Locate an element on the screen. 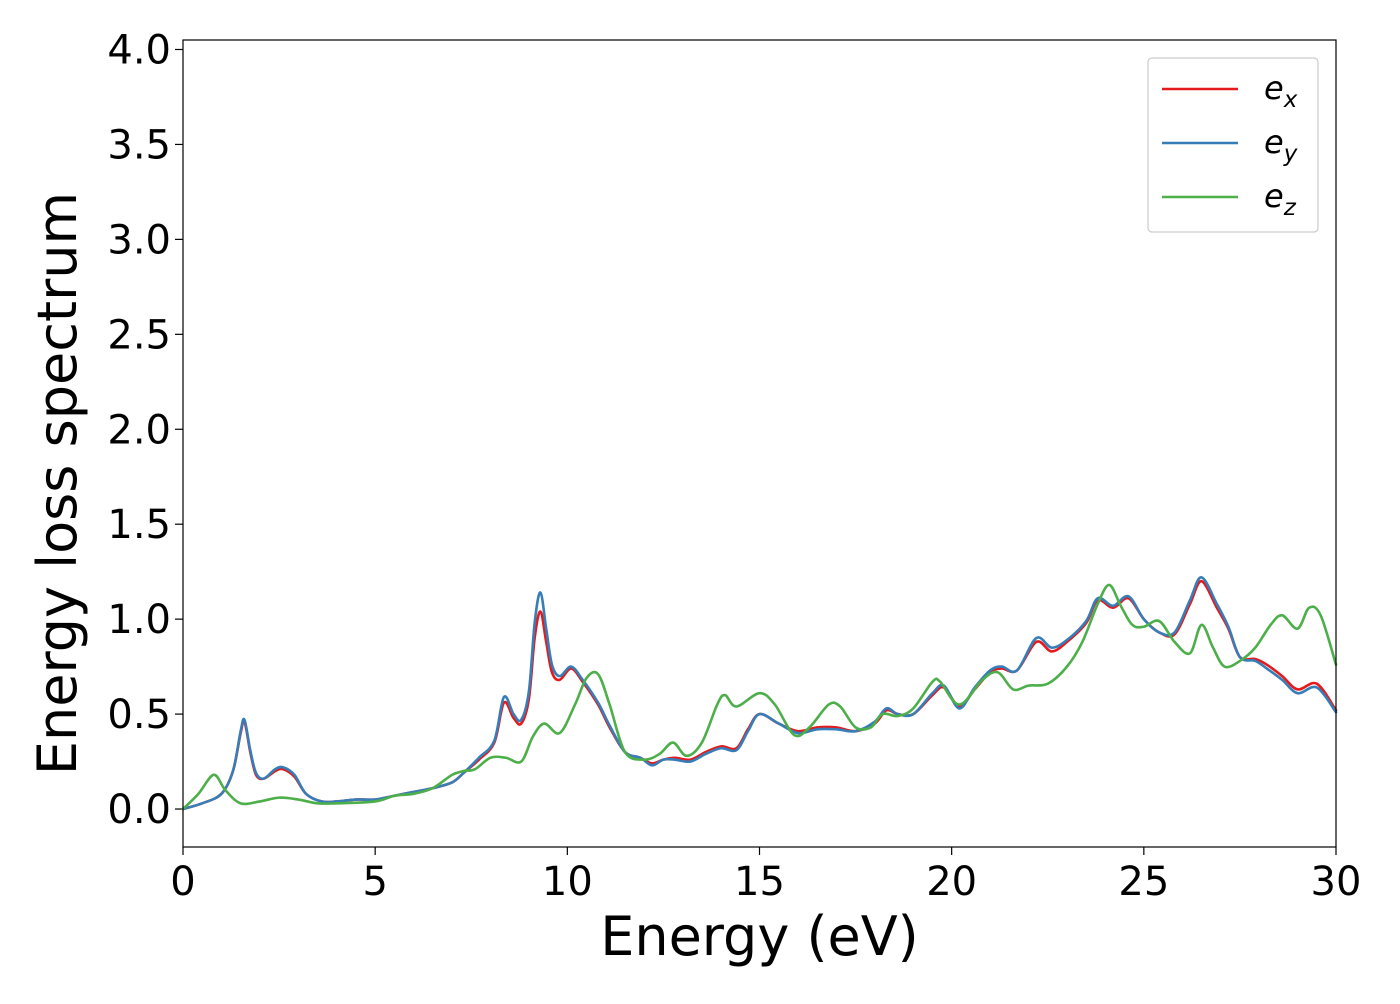 The image size is (1400, 1004). y-tick-label: 1.5 is located at coordinates (139, 525).